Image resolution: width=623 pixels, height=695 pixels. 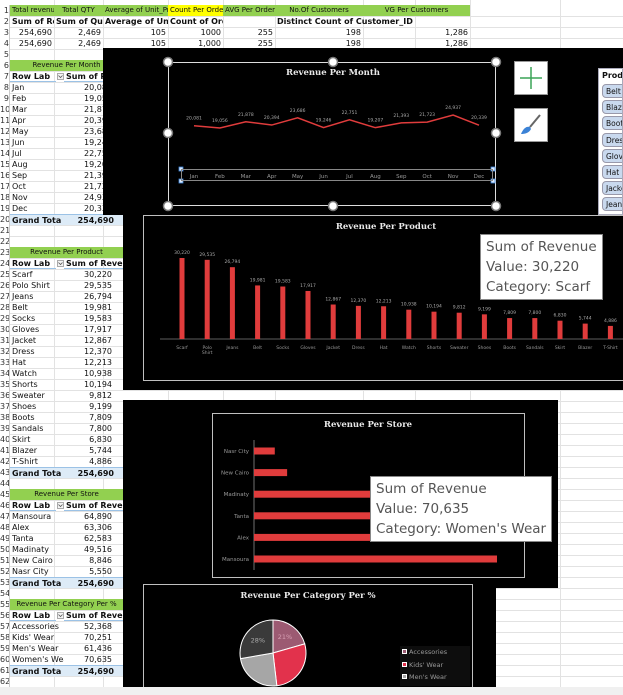 I want to click on pivot-row-label: Dec, so click(x=20, y=208).